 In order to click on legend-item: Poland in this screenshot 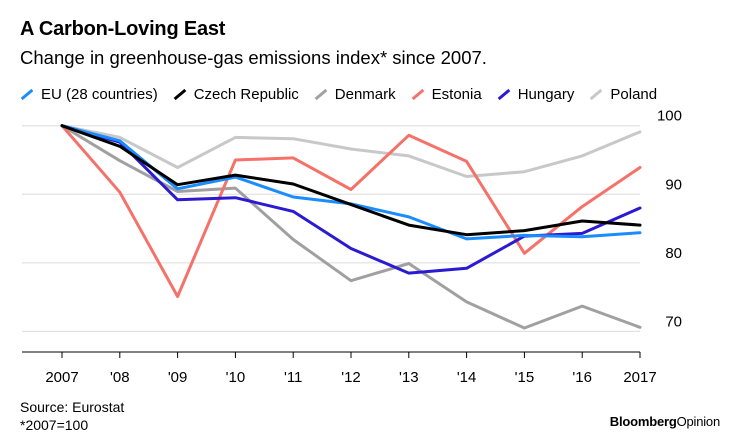, I will do `click(623, 94)`.